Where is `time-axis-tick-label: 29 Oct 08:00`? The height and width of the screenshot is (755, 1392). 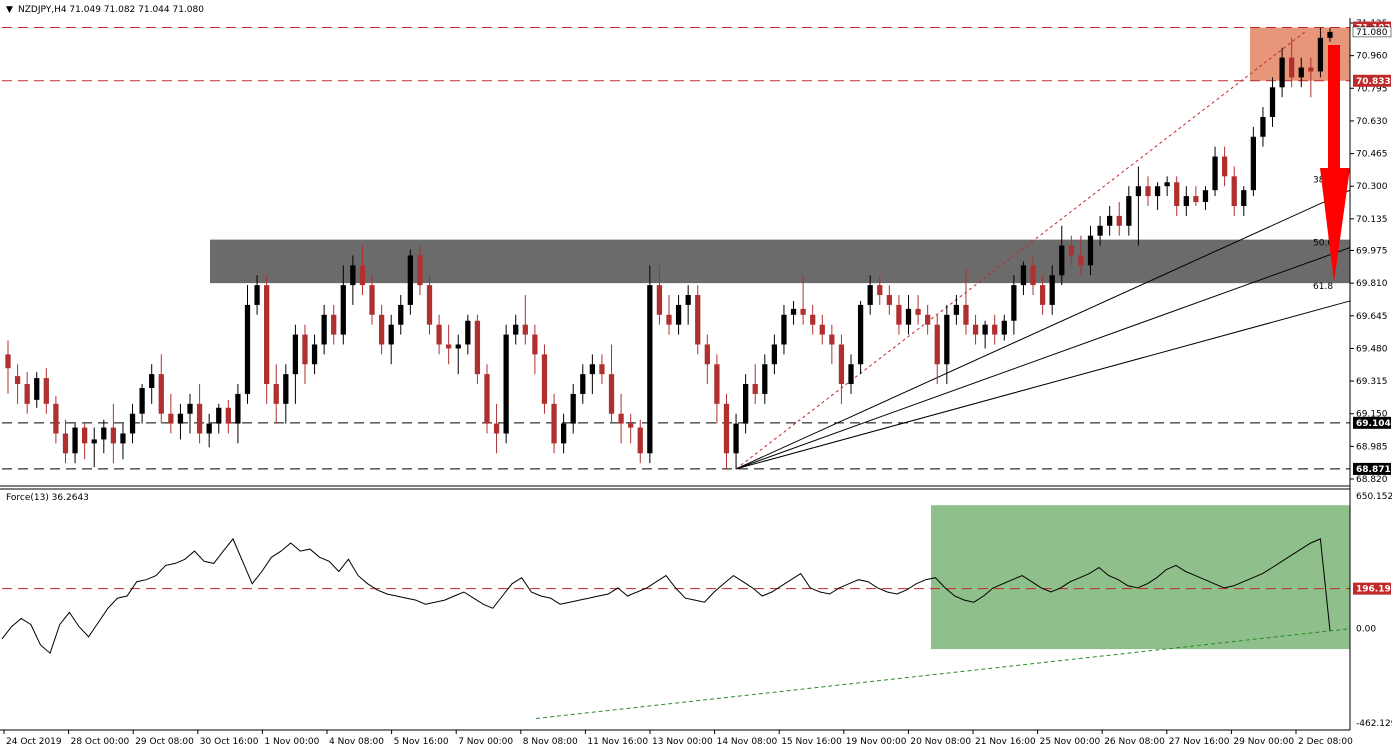
time-axis-tick-label: 29 Oct 08:00 is located at coordinates (164, 742).